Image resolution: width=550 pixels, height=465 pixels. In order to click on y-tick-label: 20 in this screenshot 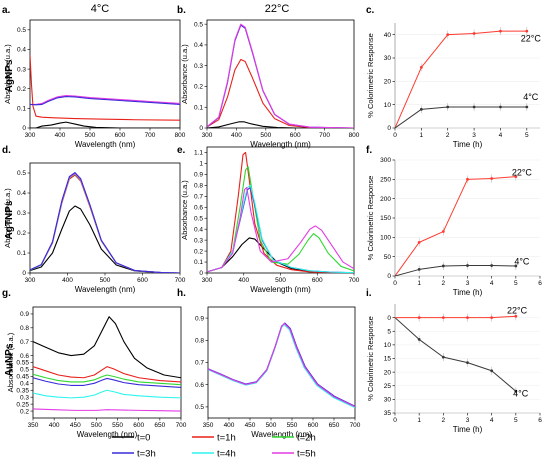, I will do `click(388, 372)`.